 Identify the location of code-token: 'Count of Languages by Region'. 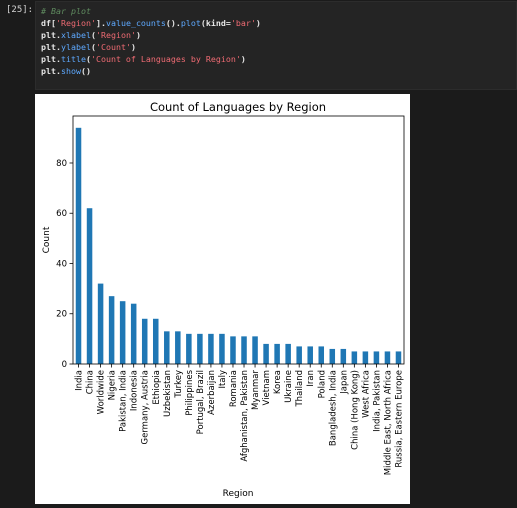
(165, 59).